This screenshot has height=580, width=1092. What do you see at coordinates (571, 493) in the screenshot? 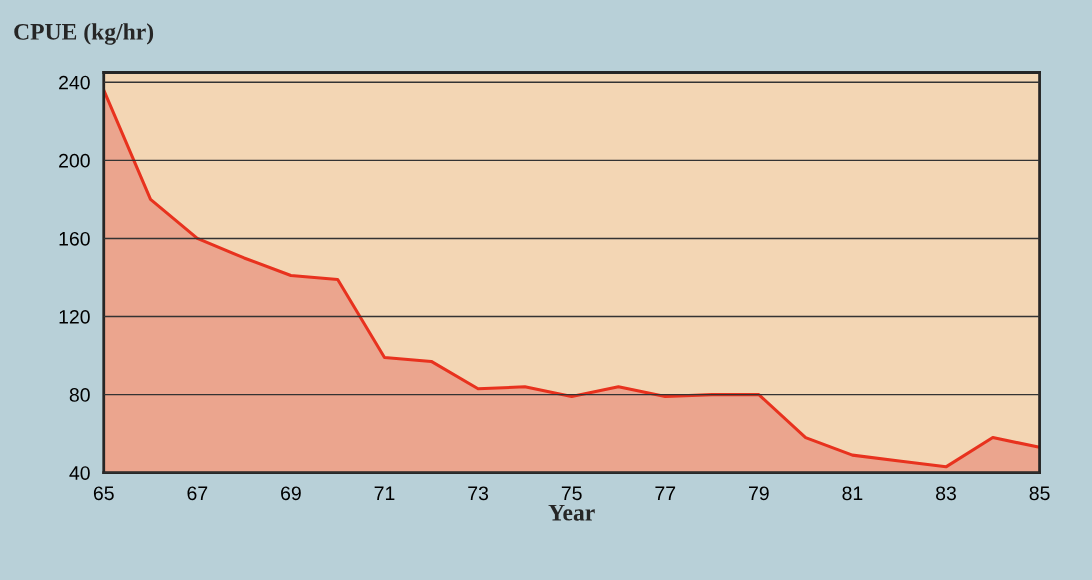
I see `x-tick-label: 75` at bounding box center [571, 493].